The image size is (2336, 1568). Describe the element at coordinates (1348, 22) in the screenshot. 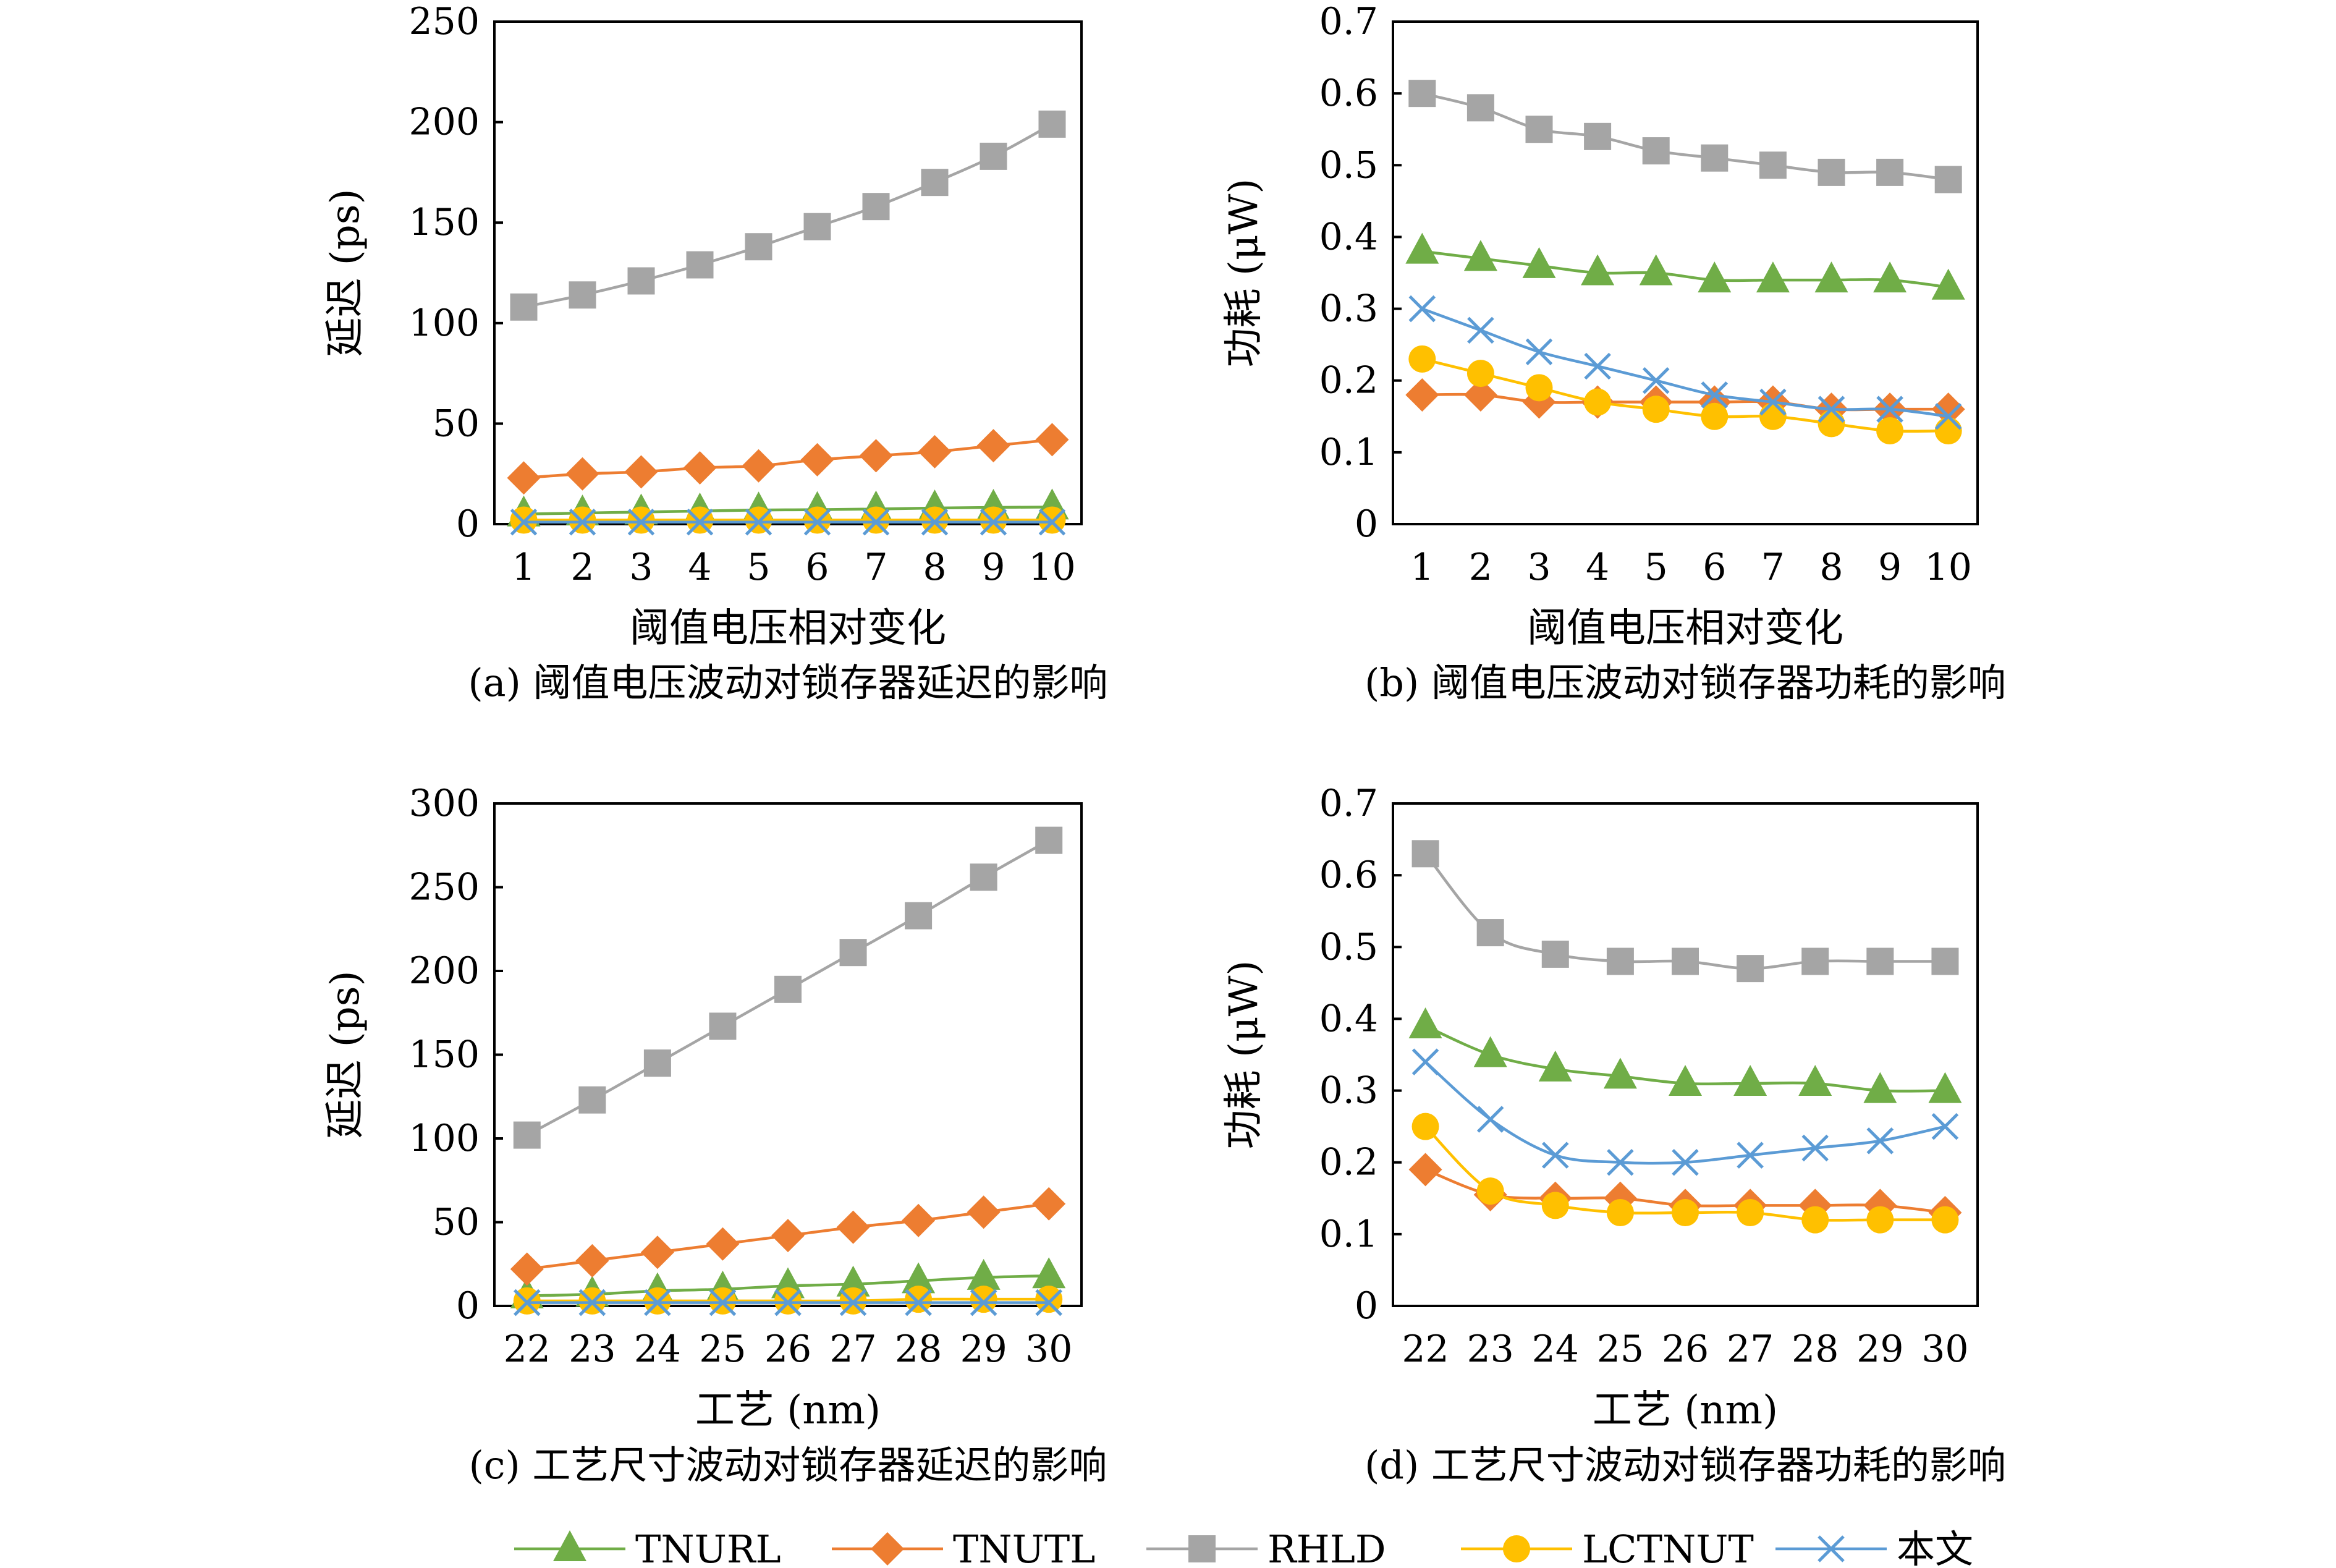

I see `y-tick-label: 0.7` at that location.